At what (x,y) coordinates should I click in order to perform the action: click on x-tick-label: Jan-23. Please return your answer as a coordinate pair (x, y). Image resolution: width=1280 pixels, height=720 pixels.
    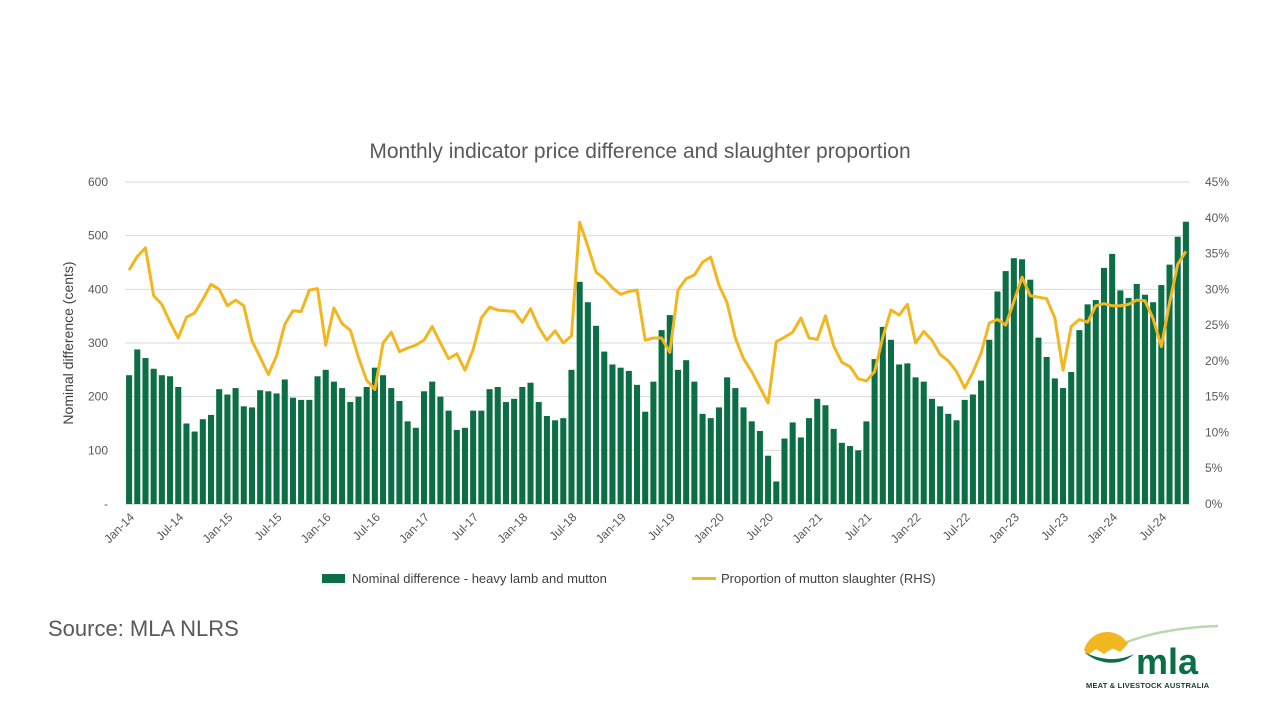
    Looking at the image, I should click on (1004, 528).